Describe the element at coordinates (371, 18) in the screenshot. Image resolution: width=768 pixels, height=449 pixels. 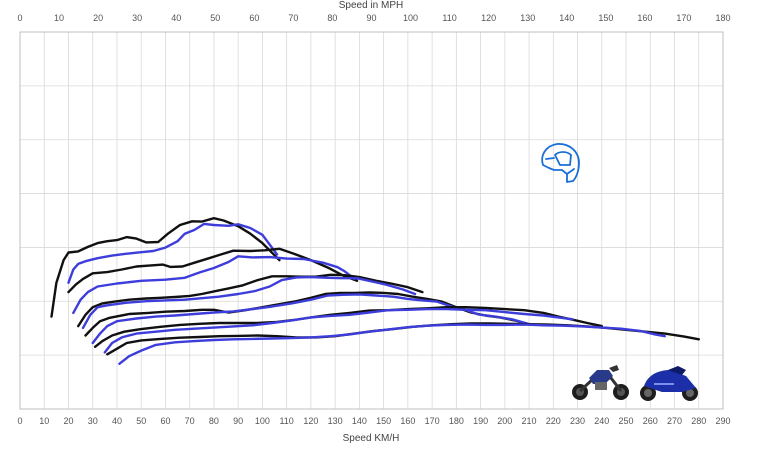
I see `x2-tick-label: 90` at that location.